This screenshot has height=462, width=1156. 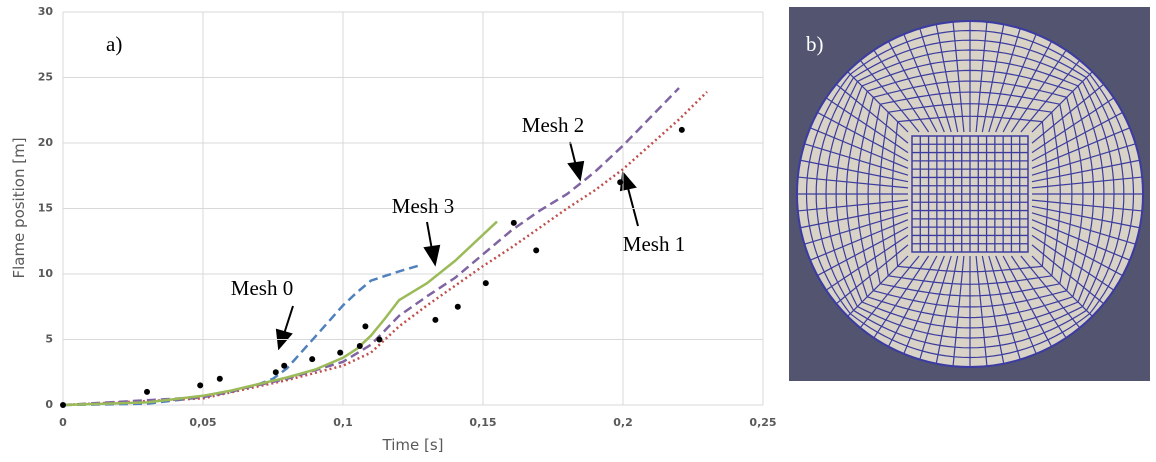 I want to click on x-tick-label: 0,25, so click(x=762, y=422).